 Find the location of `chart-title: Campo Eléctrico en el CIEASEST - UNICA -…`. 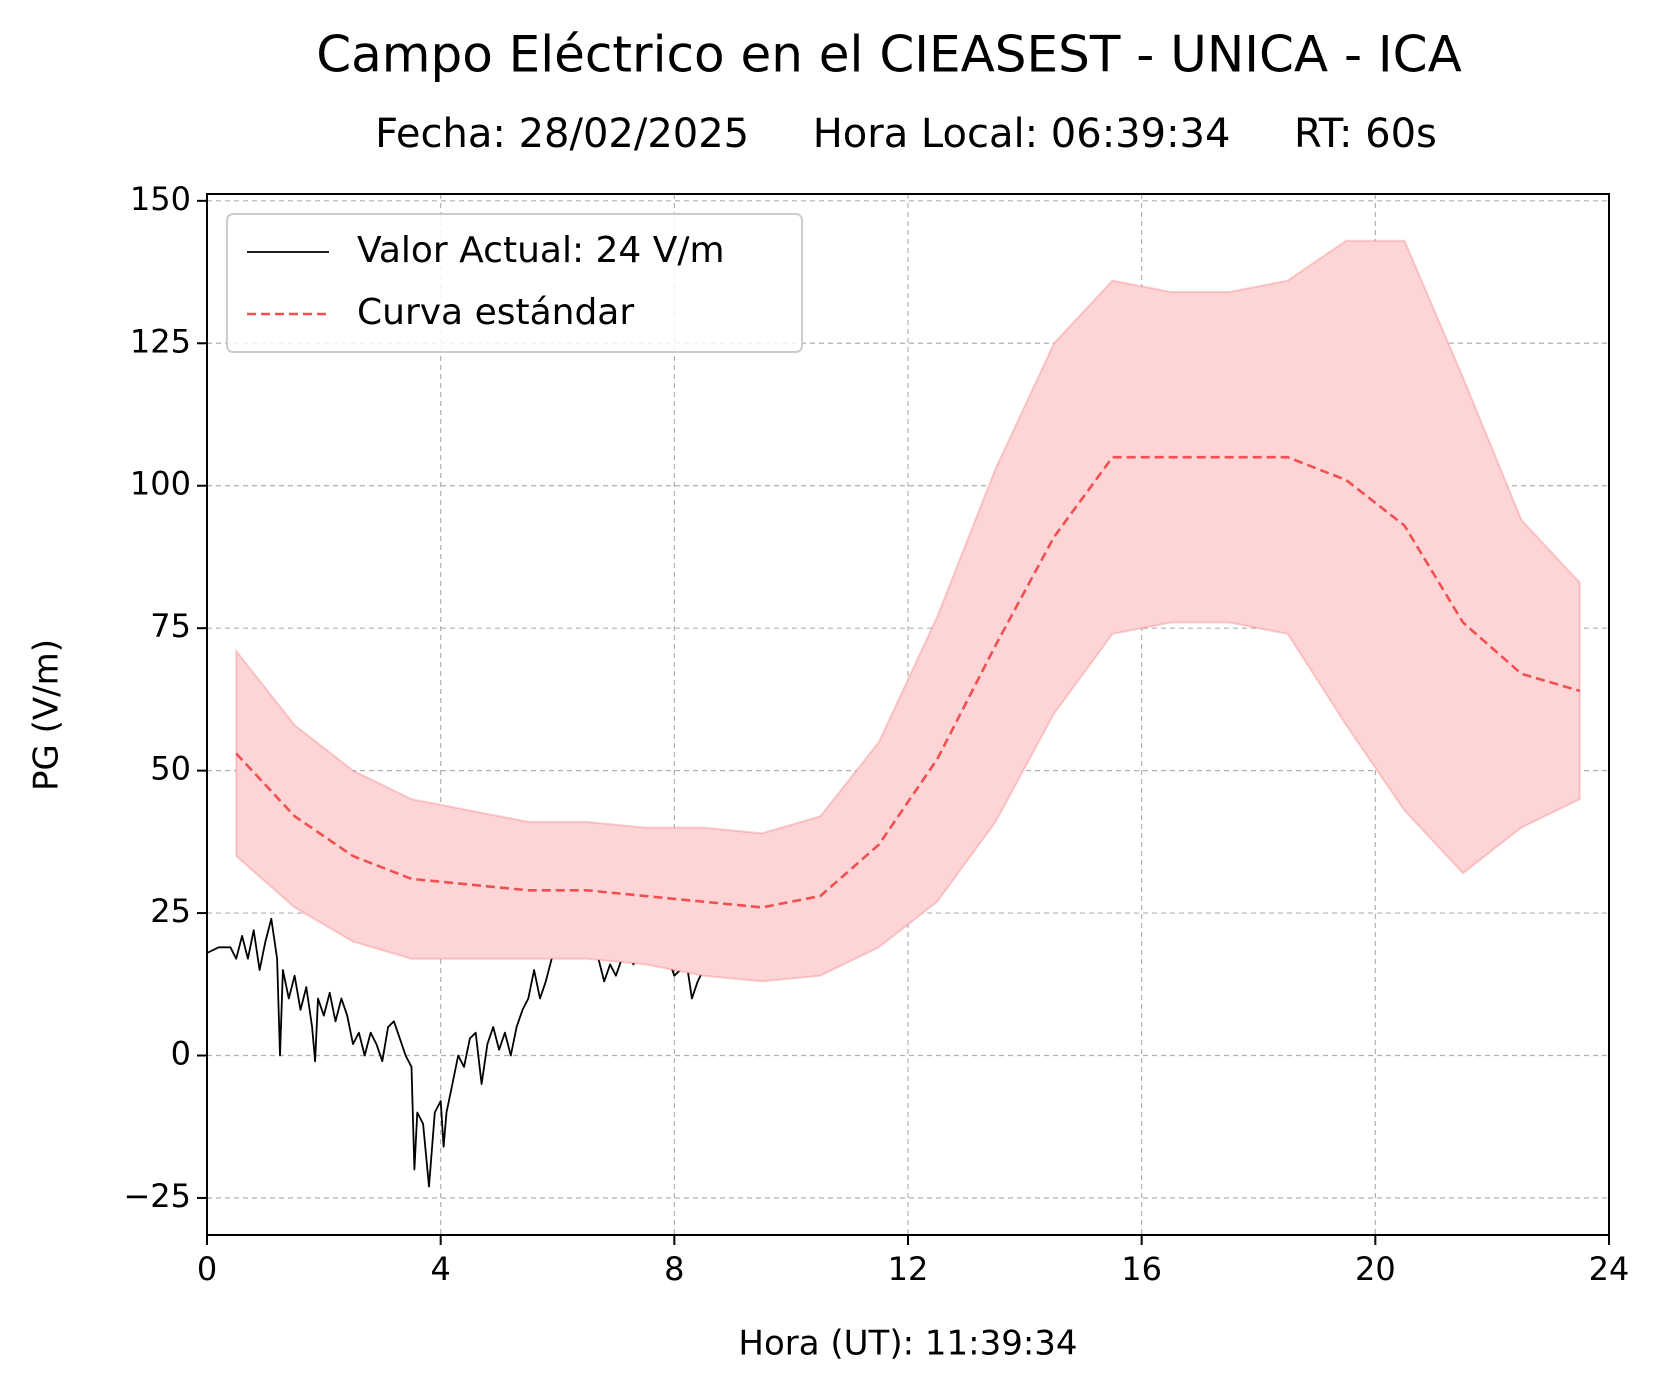

chart-title: Campo Eléctrico en el CIEASEST - UNICA -… is located at coordinates (889, 55).